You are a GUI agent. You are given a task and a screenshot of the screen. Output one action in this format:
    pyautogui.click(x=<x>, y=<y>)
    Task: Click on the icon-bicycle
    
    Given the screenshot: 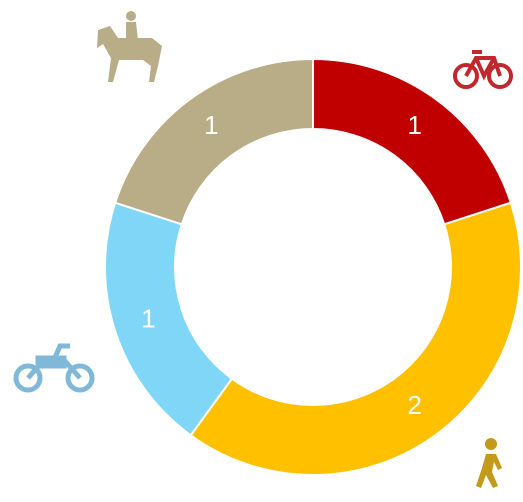 What is the action you would take?
    pyautogui.click(x=483, y=69)
    